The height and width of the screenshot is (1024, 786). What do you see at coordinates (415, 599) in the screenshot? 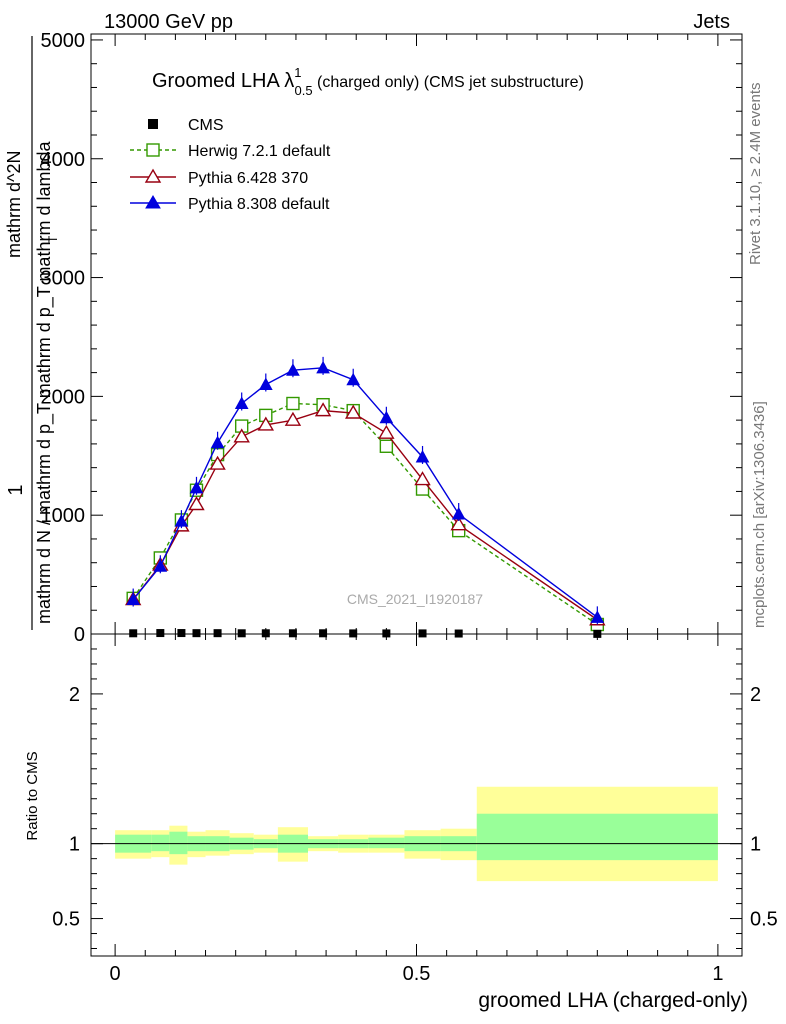
I see `watermark: CMS_2021_I1920187` at bounding box center [415, 599].